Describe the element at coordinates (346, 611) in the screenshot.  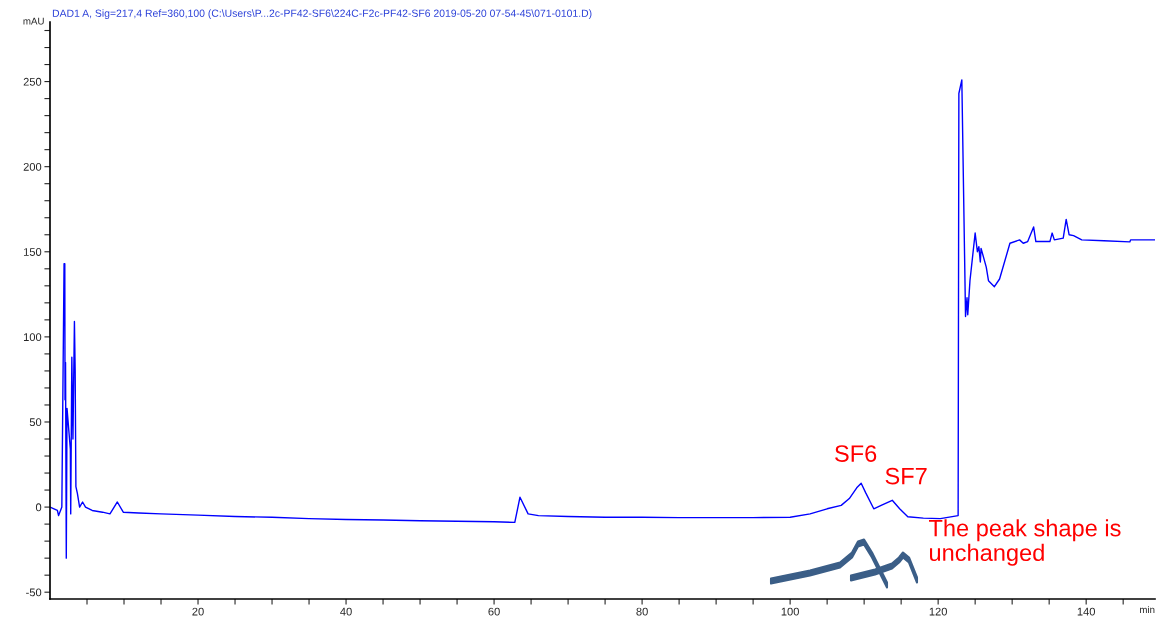
I see `x-tick-label: 40` at that location.